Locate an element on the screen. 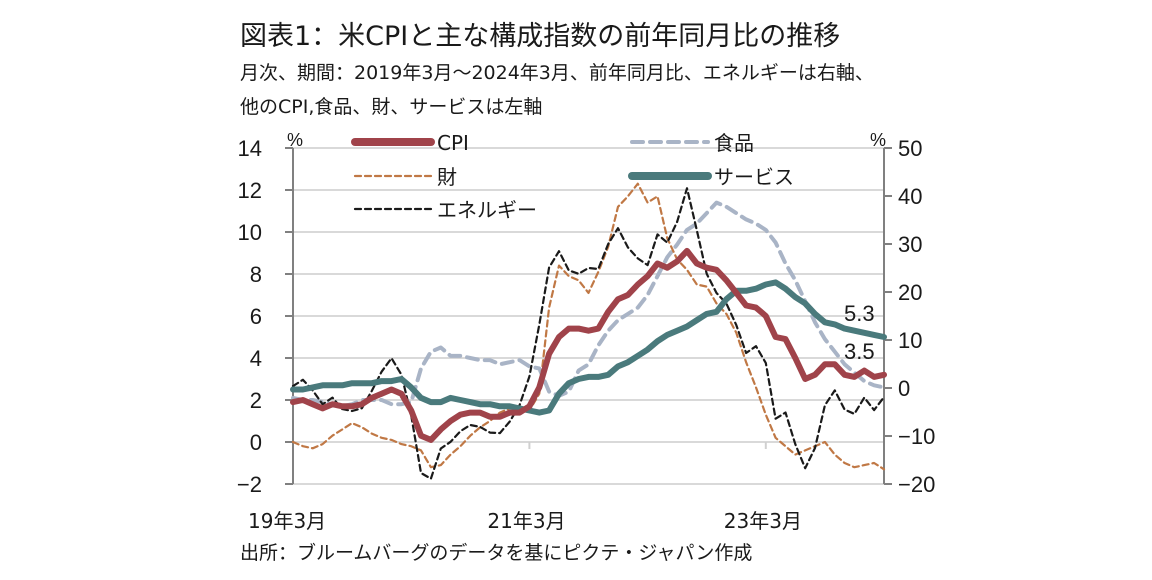  legend-item-services: サービス is located at coordinates (711, 177).